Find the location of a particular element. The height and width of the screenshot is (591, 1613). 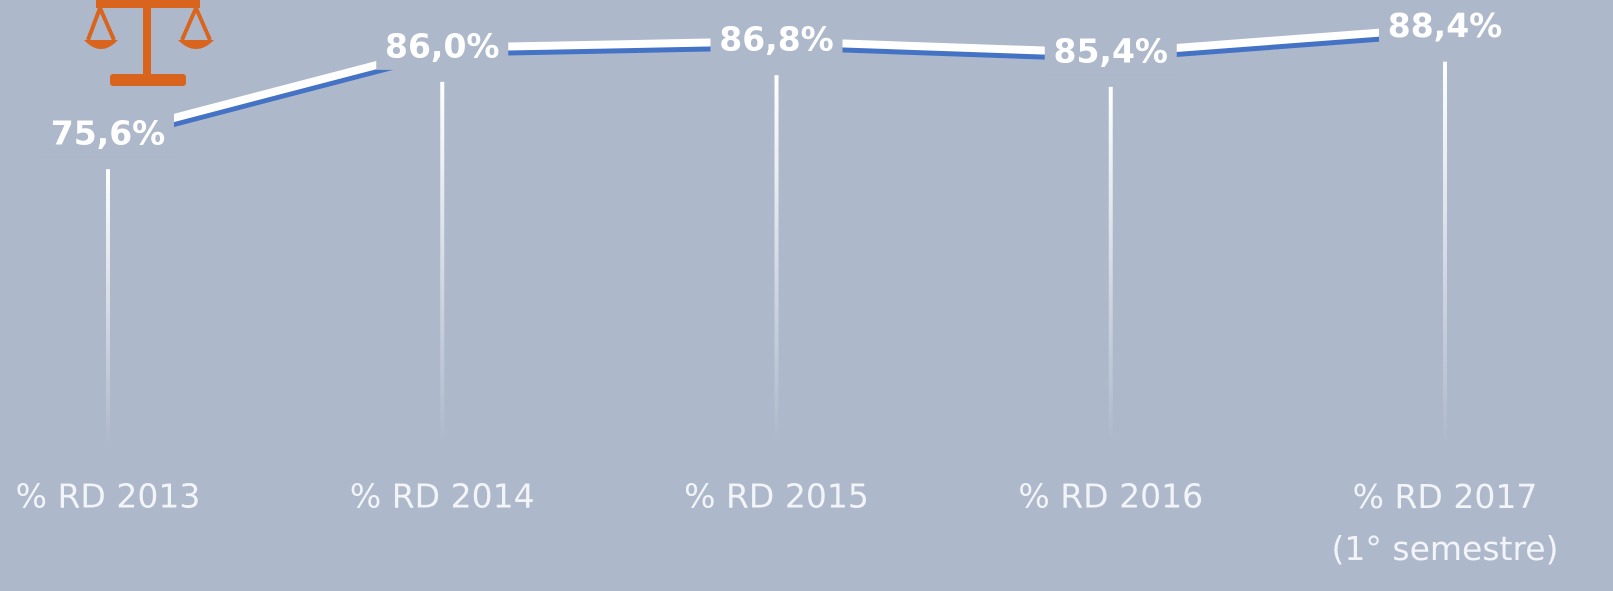

data-label: 75,6% is located at coordinates (108, 133).